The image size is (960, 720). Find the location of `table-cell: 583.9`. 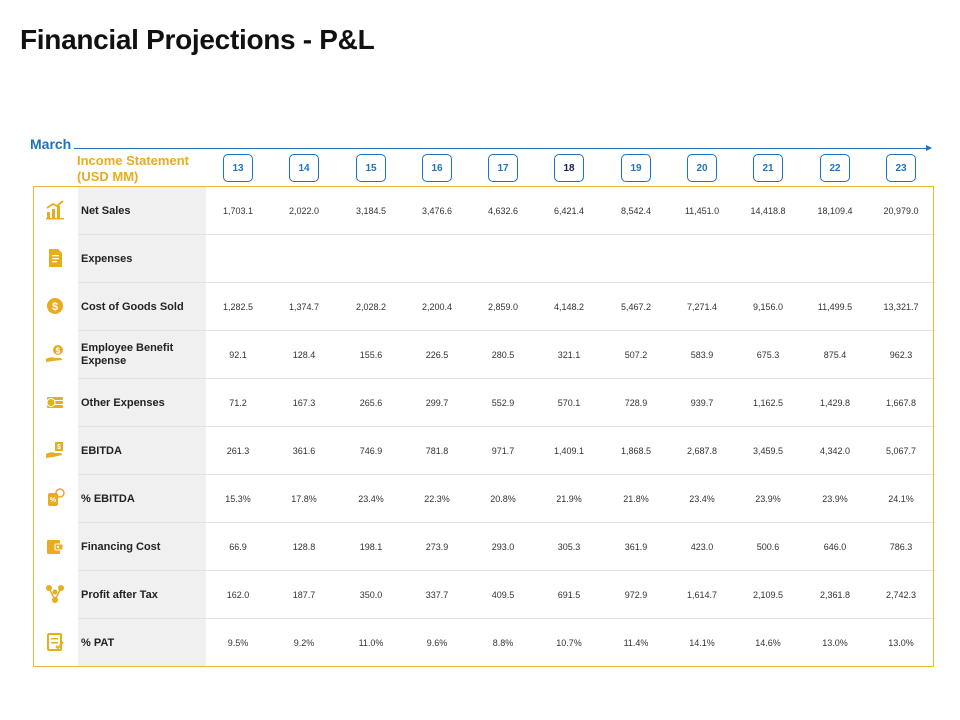

table-cell: 583.9 is located at coordinates (702, 355).